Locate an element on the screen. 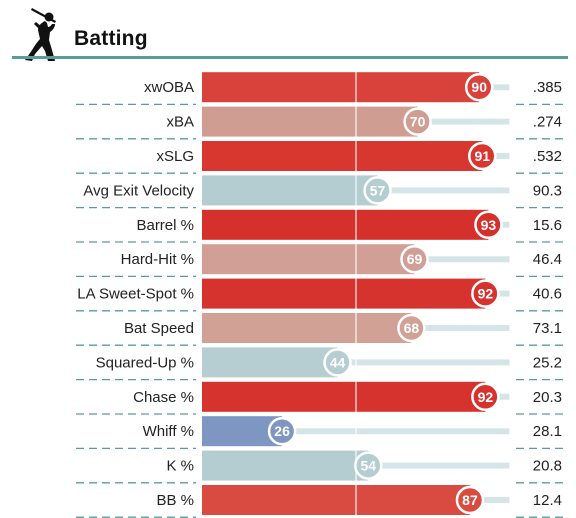 The height and width of the screenshot is (518, 576). metric-label: Avg Exit Velocity is located at coordinates (138, 190).